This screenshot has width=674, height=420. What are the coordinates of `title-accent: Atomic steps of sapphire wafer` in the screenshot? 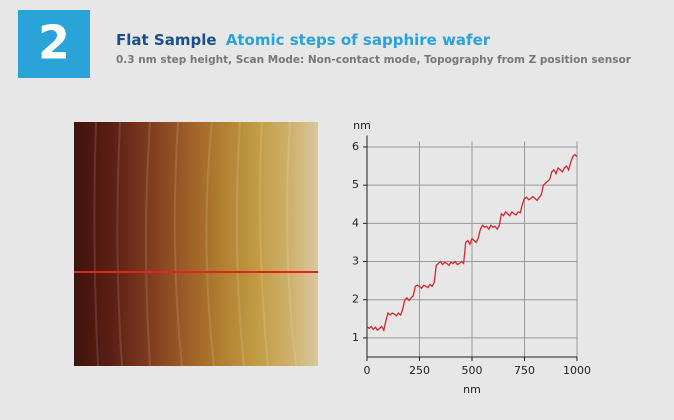 It's located at (358, 40).